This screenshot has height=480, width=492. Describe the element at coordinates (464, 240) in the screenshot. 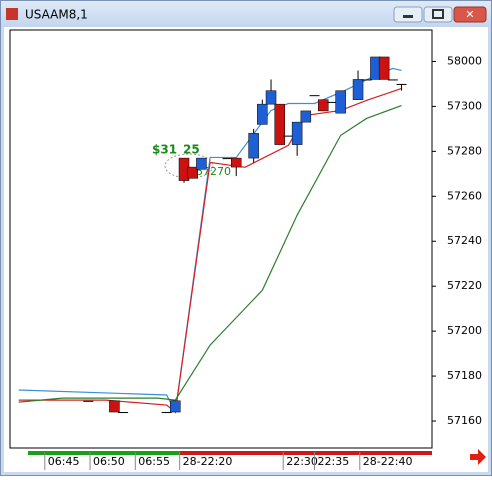

I see `y-tick-label: 57240` at that location.